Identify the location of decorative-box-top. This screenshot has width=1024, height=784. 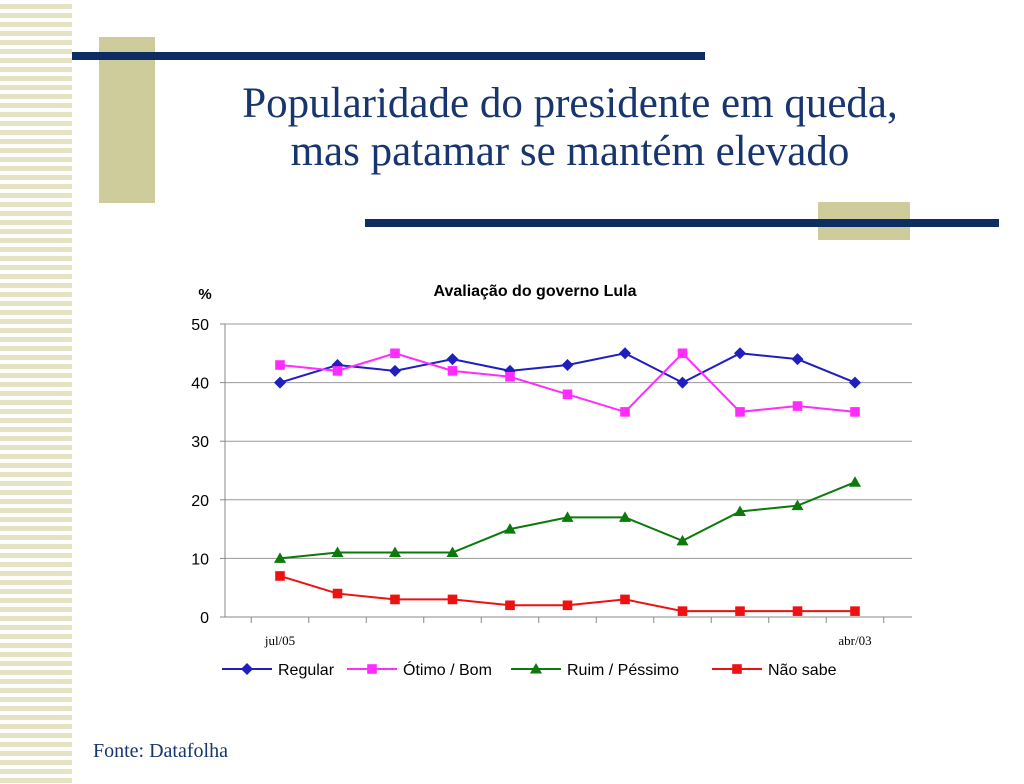
(127, 120).